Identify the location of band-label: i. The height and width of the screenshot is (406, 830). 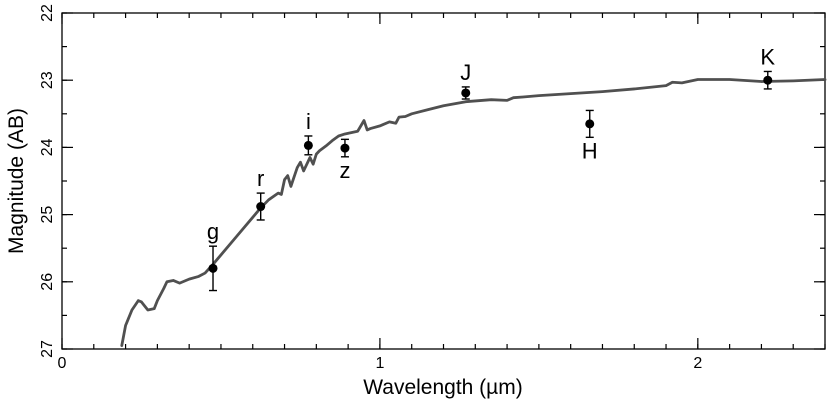
(308, 121).